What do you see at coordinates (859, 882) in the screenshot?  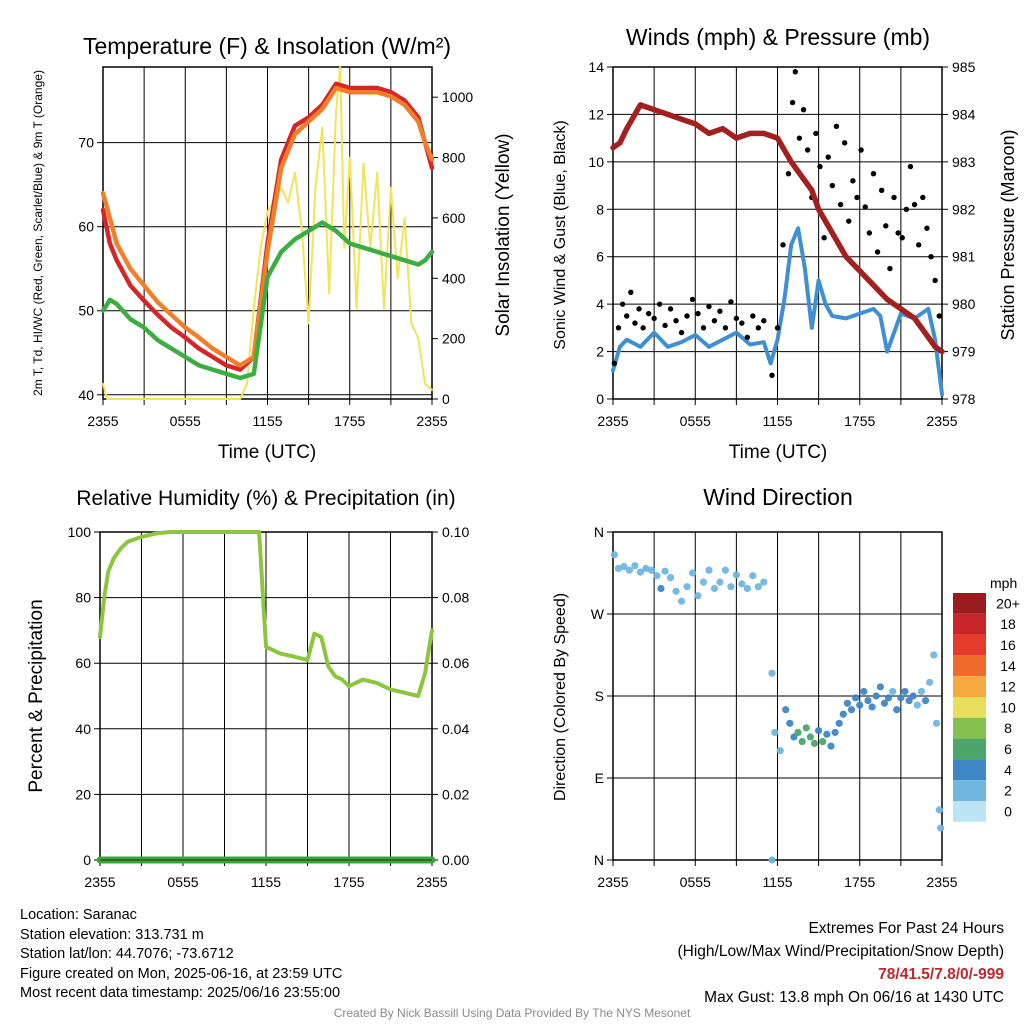 I see `wind-direction-x-tick-label: 1755` at bounding box center [859, 882].